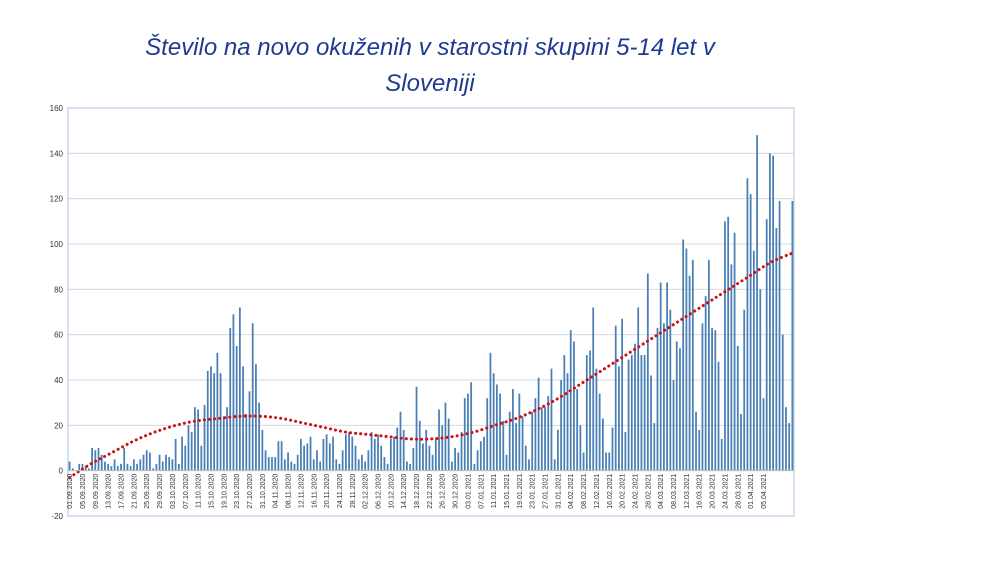 The height and width of the screenshot is (564, 1003). I want to click on chart-title-line2: Sloveniji, so click(430, 83).